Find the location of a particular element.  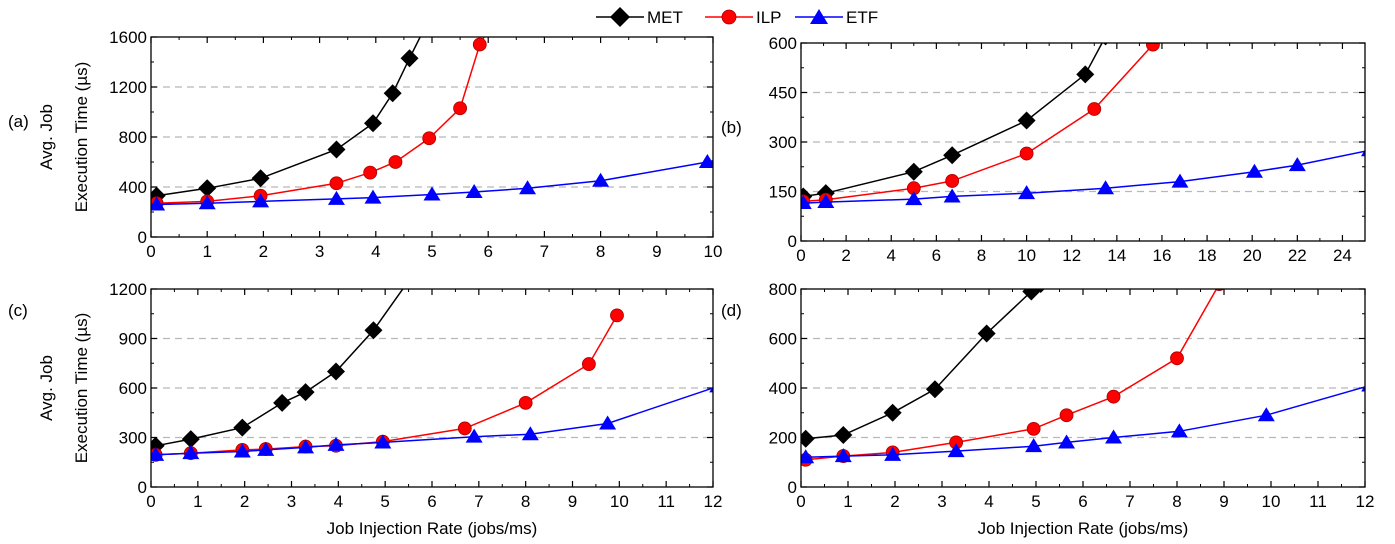

y-axis-title-top-line1: Avg. Job is located at coordinates (46, 137).